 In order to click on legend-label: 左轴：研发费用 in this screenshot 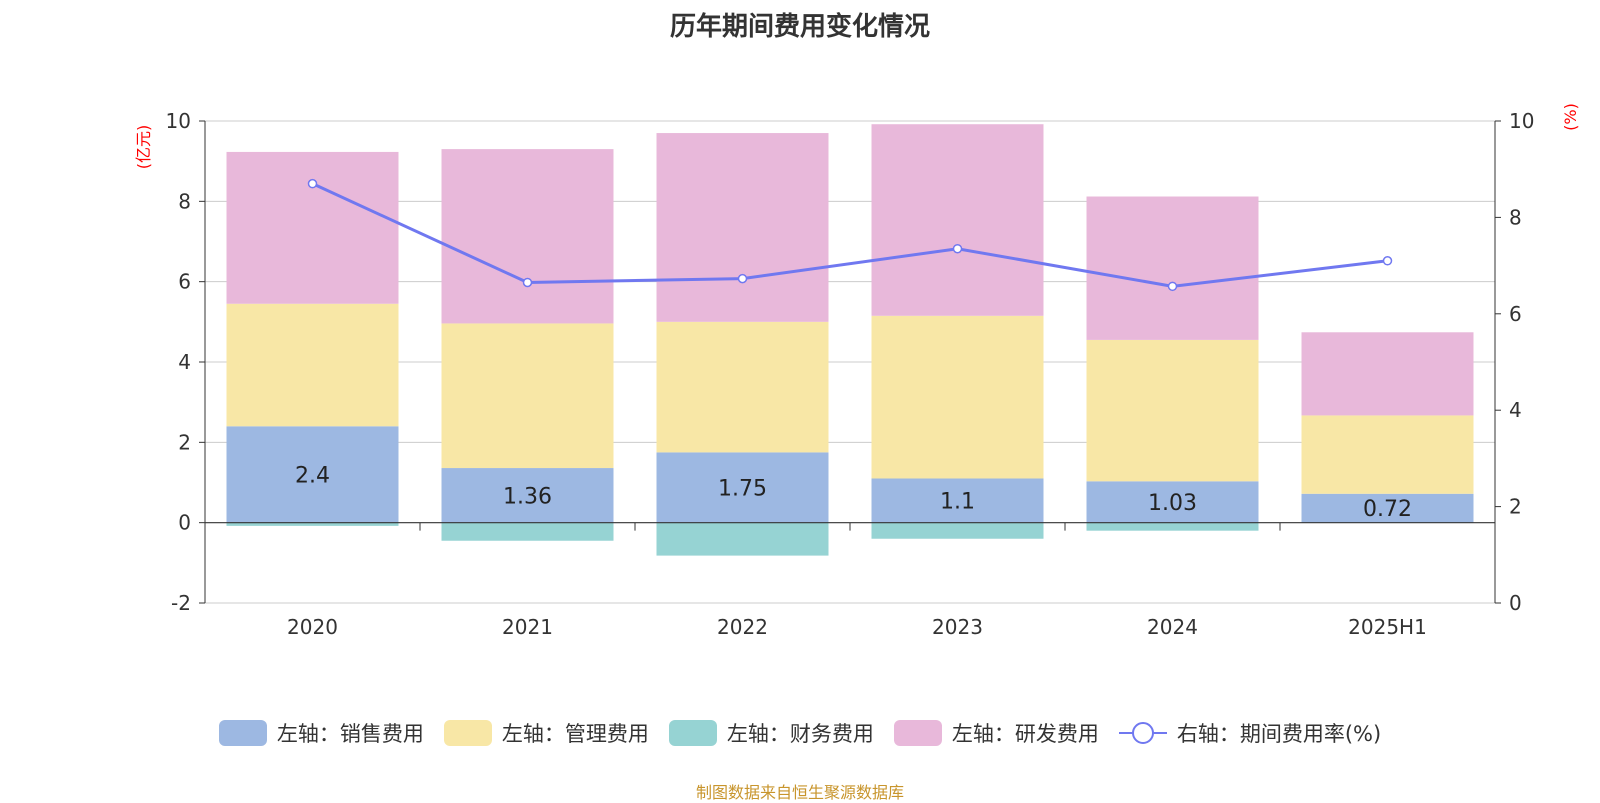, I will do `click(1025, 734)`.